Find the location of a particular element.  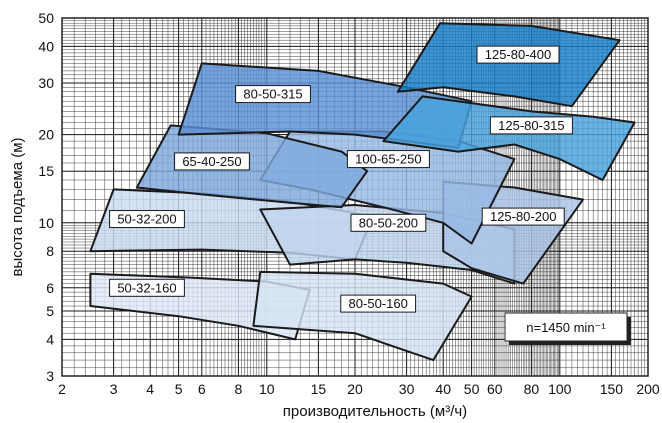

x-tick-label: 200 is located at coordinates (648, 389).